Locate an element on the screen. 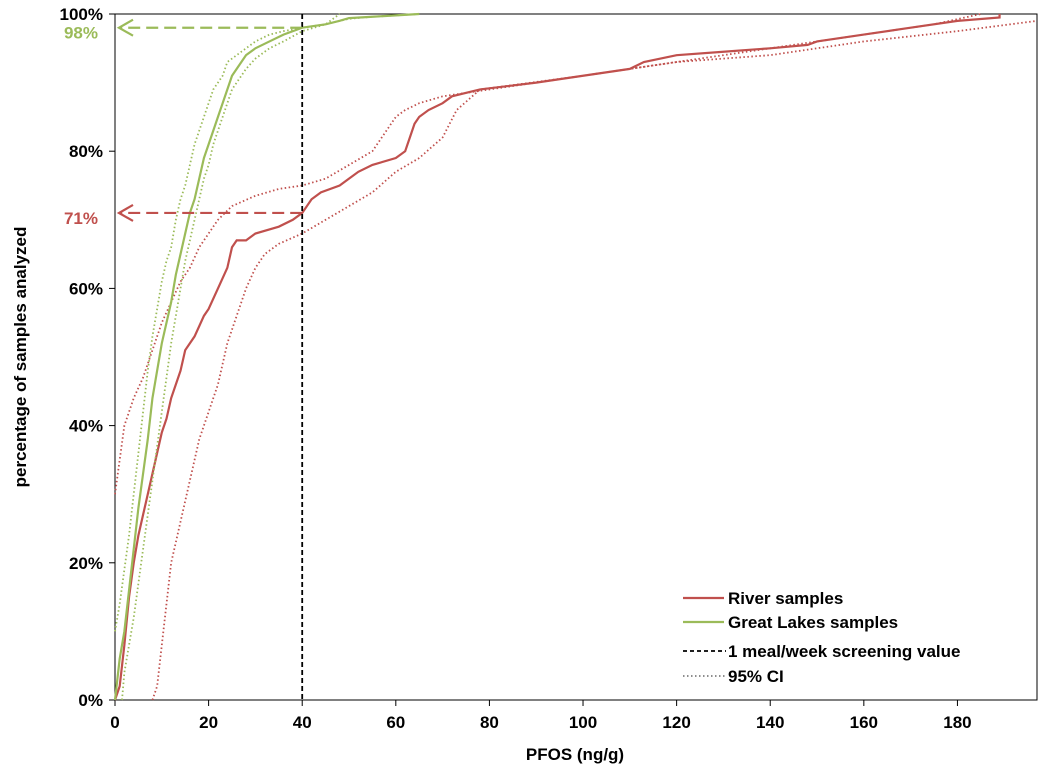 The width and height of the screenshot is (1038, 769). x-tick-label: 100 is located at coordinates (583, 722).